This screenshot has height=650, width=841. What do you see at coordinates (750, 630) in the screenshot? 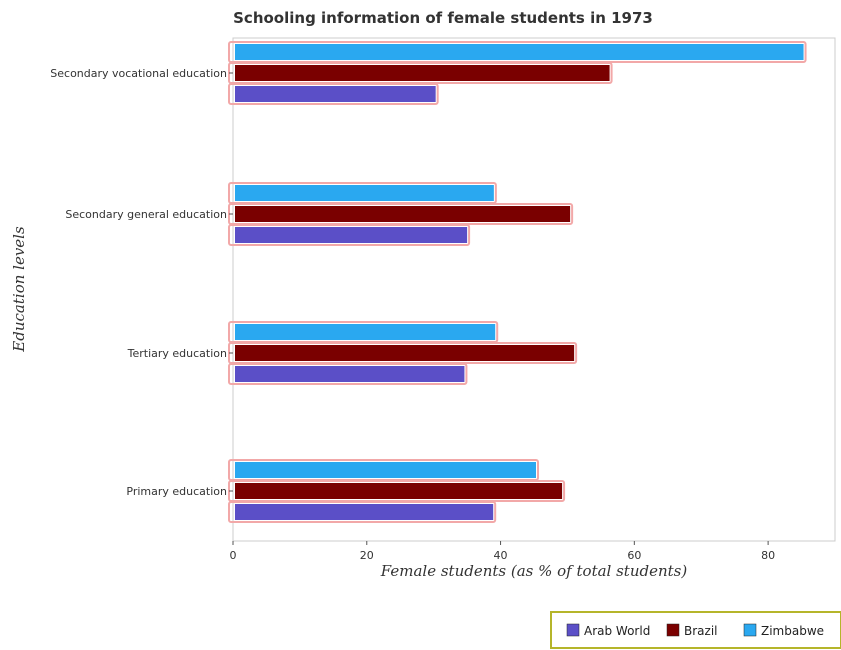
I see `legend-swatch-zimbabwe` at bounding box center [750, 630].